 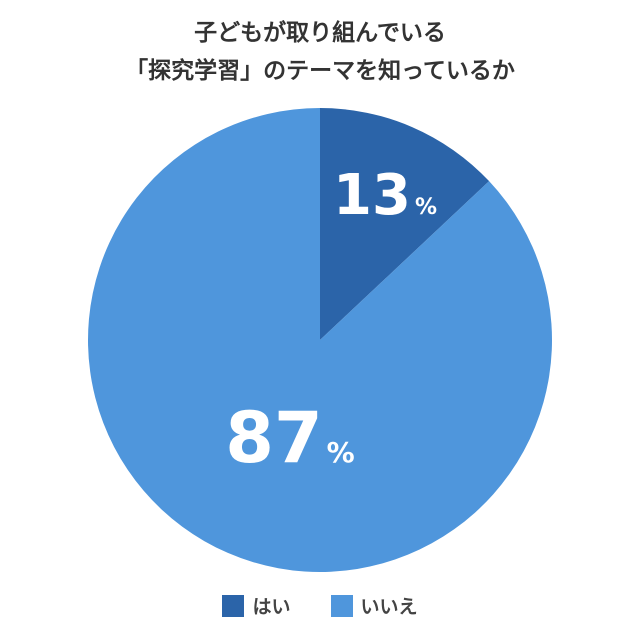 What do you see at coordinates (320, 52) in the screenshot?
I see `chart-title: 子どもが取り組んでいる 「探究学習」のテーマを知っているか` at bounding box center [320, 52].